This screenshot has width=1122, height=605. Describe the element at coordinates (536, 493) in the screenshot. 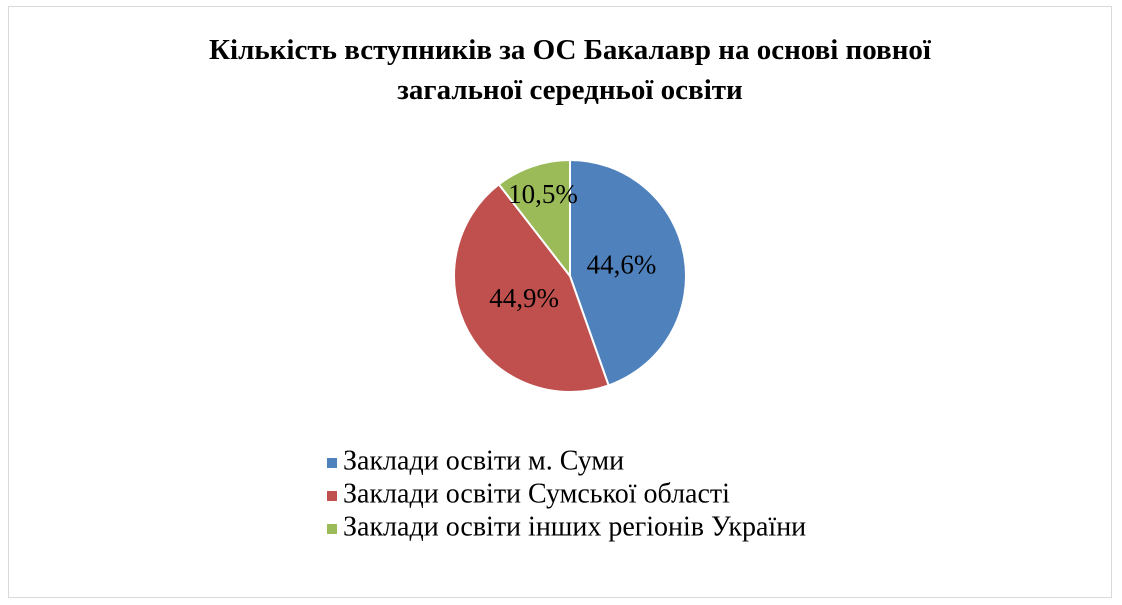

I see `legend-label: Заклади освіти Сумської області` at that location.